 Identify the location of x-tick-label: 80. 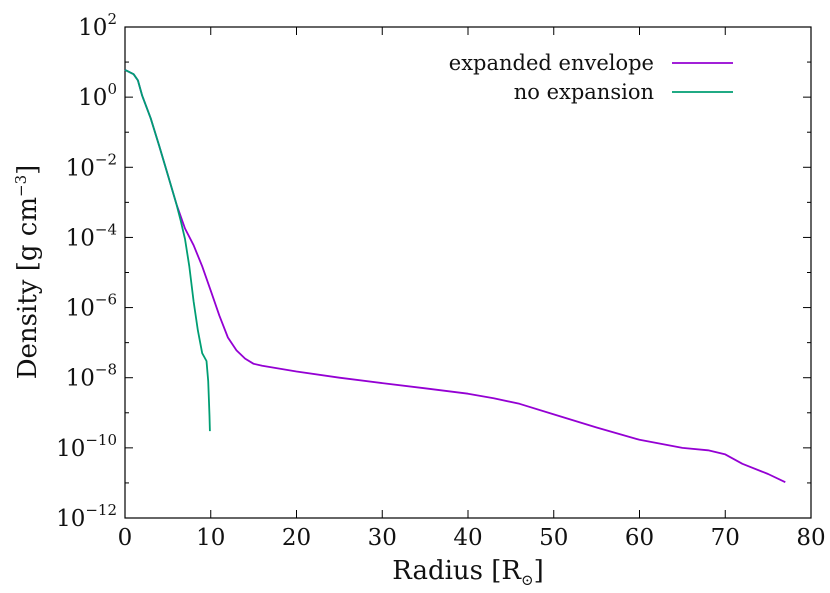
(810, 538).